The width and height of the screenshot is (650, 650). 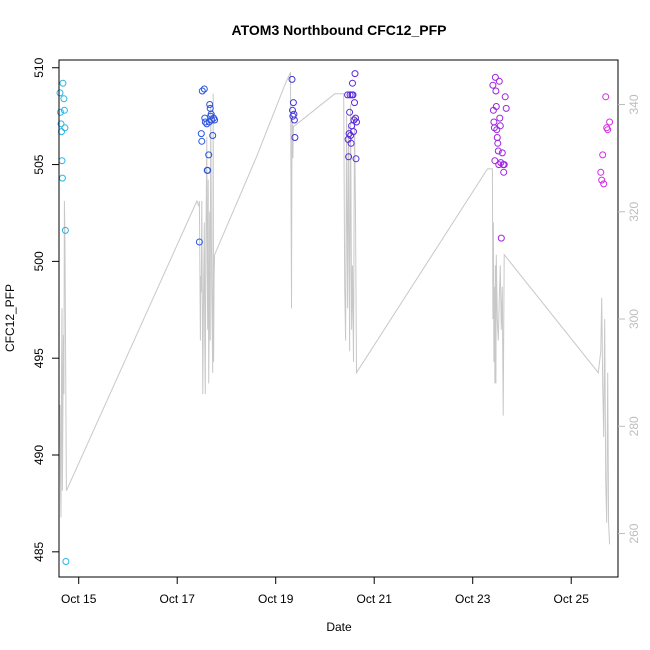 I want to click on y-tick-label: 500, so click(x=39, y=261).